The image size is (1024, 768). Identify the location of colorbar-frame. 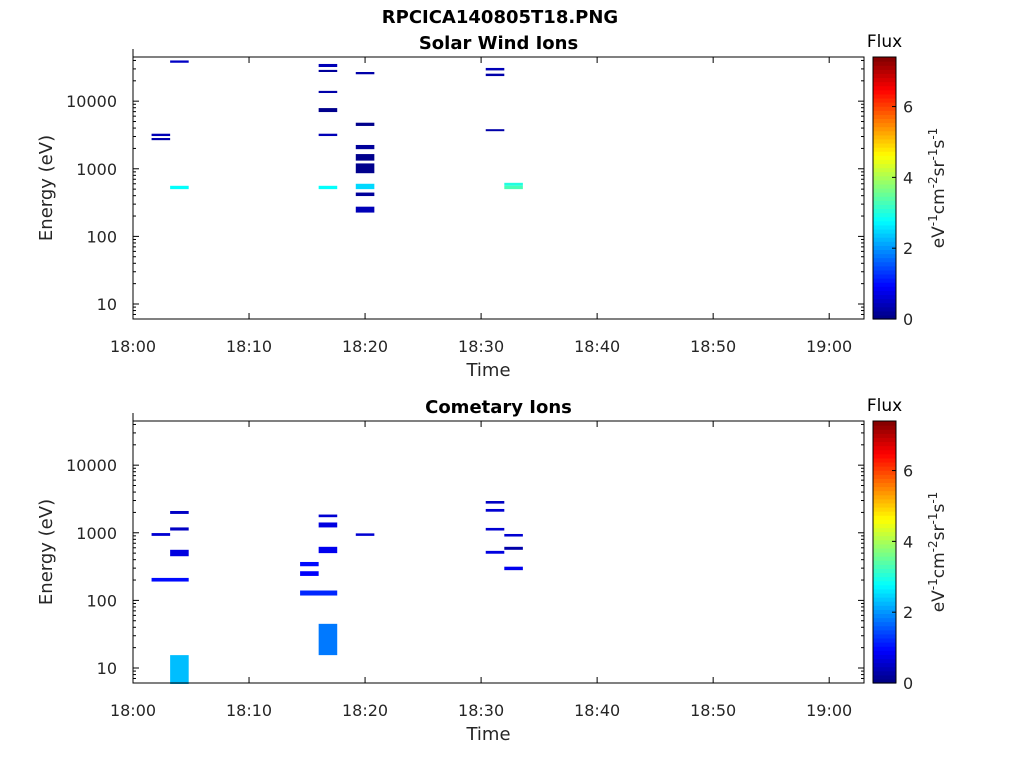
(884, 552).